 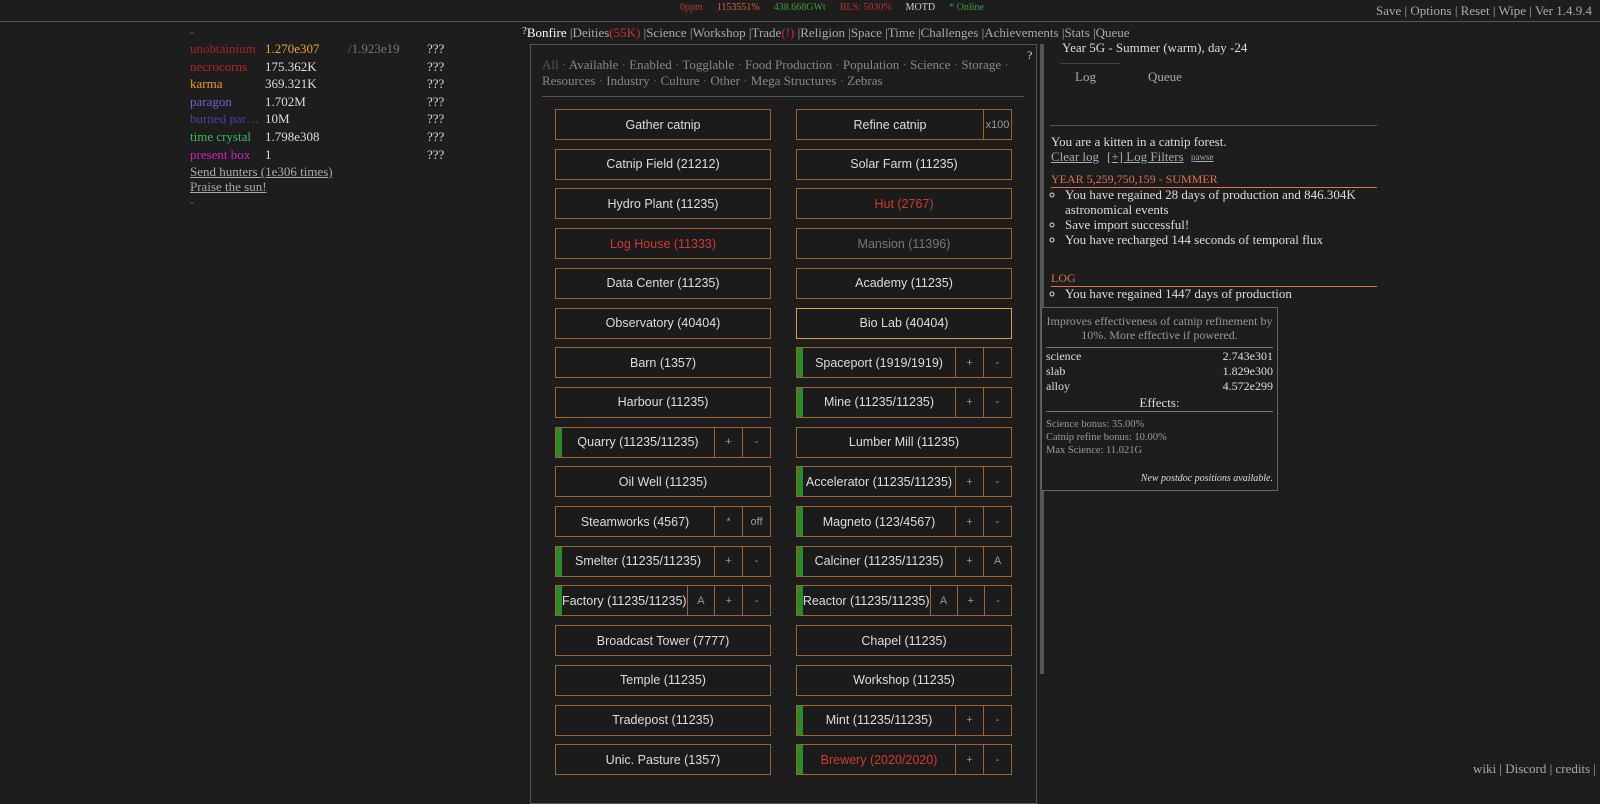 I want to click on tab: Bonfire, so click(x=546, y=32).